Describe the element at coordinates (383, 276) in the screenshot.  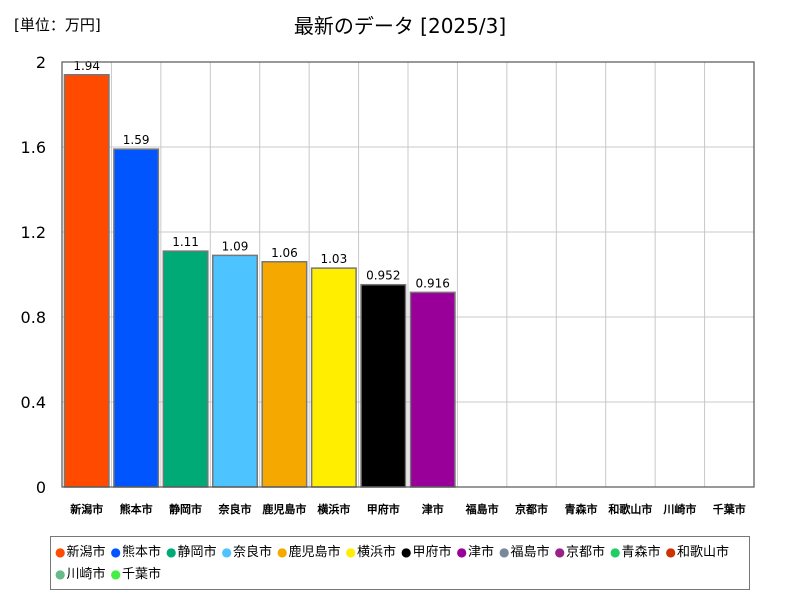
I see `data-label: 0.952` at that location.